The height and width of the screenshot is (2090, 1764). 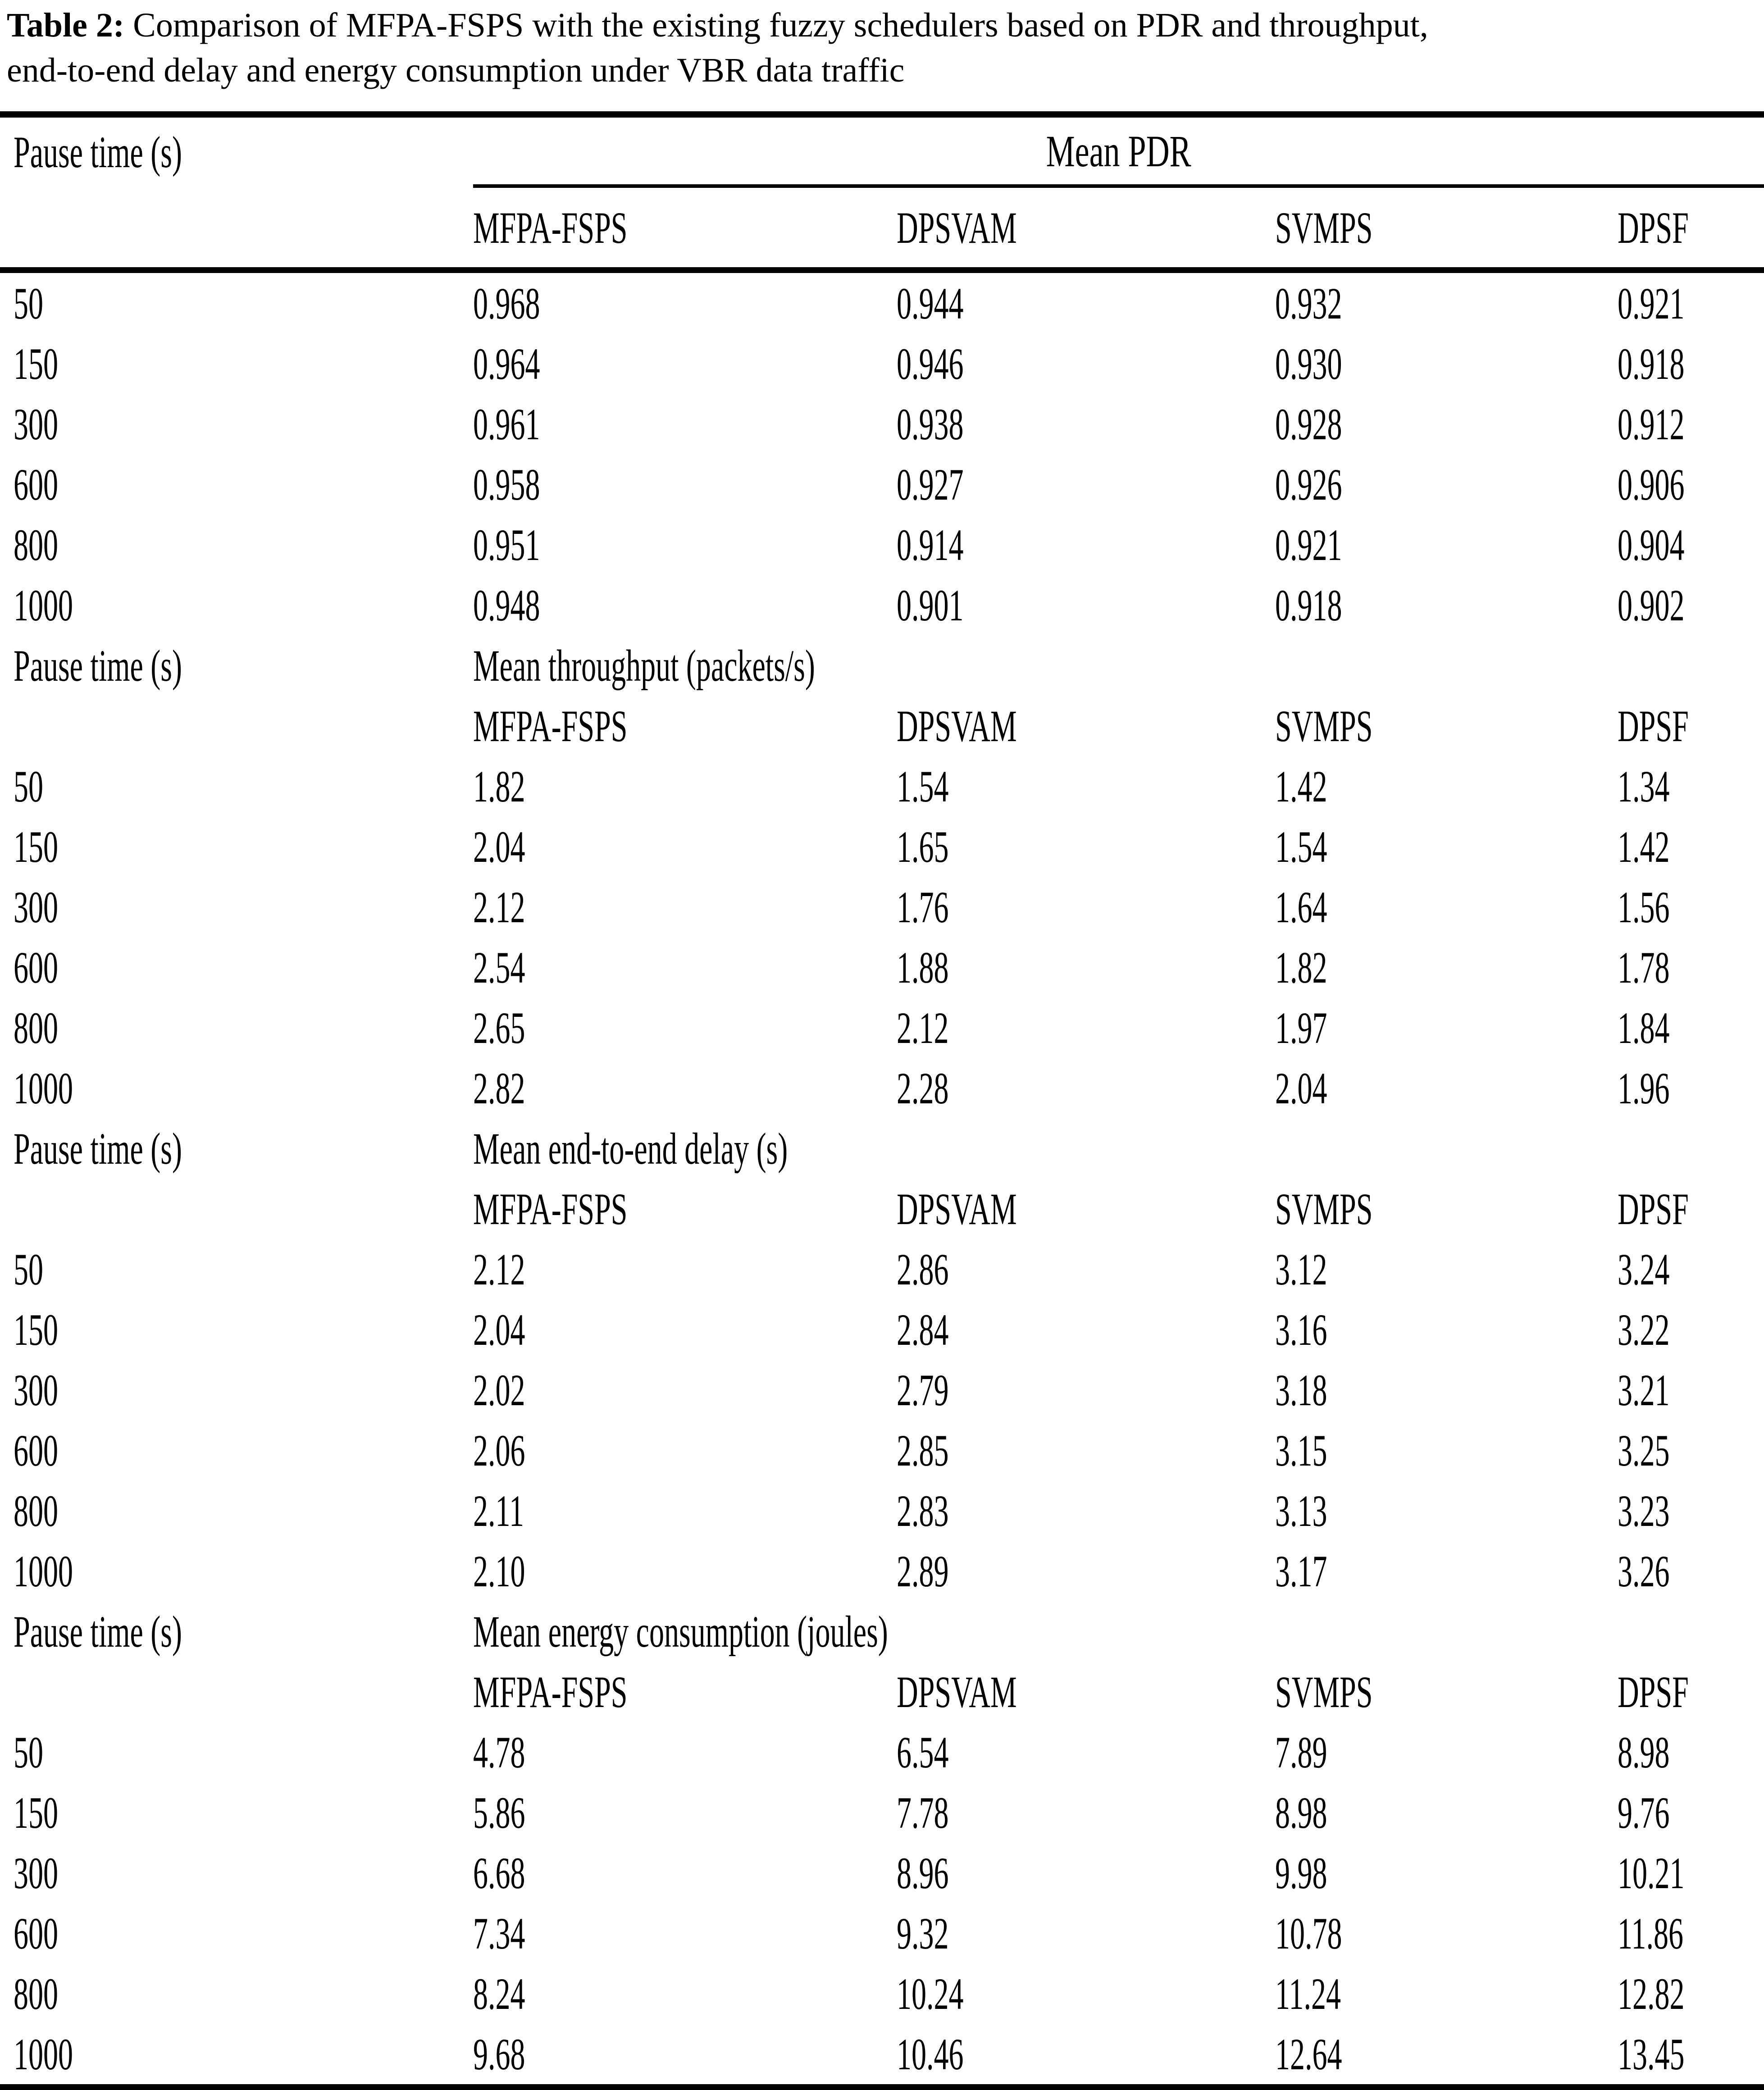 I want to click on cell-text: 3.24, so click(x=1644, y=1269).